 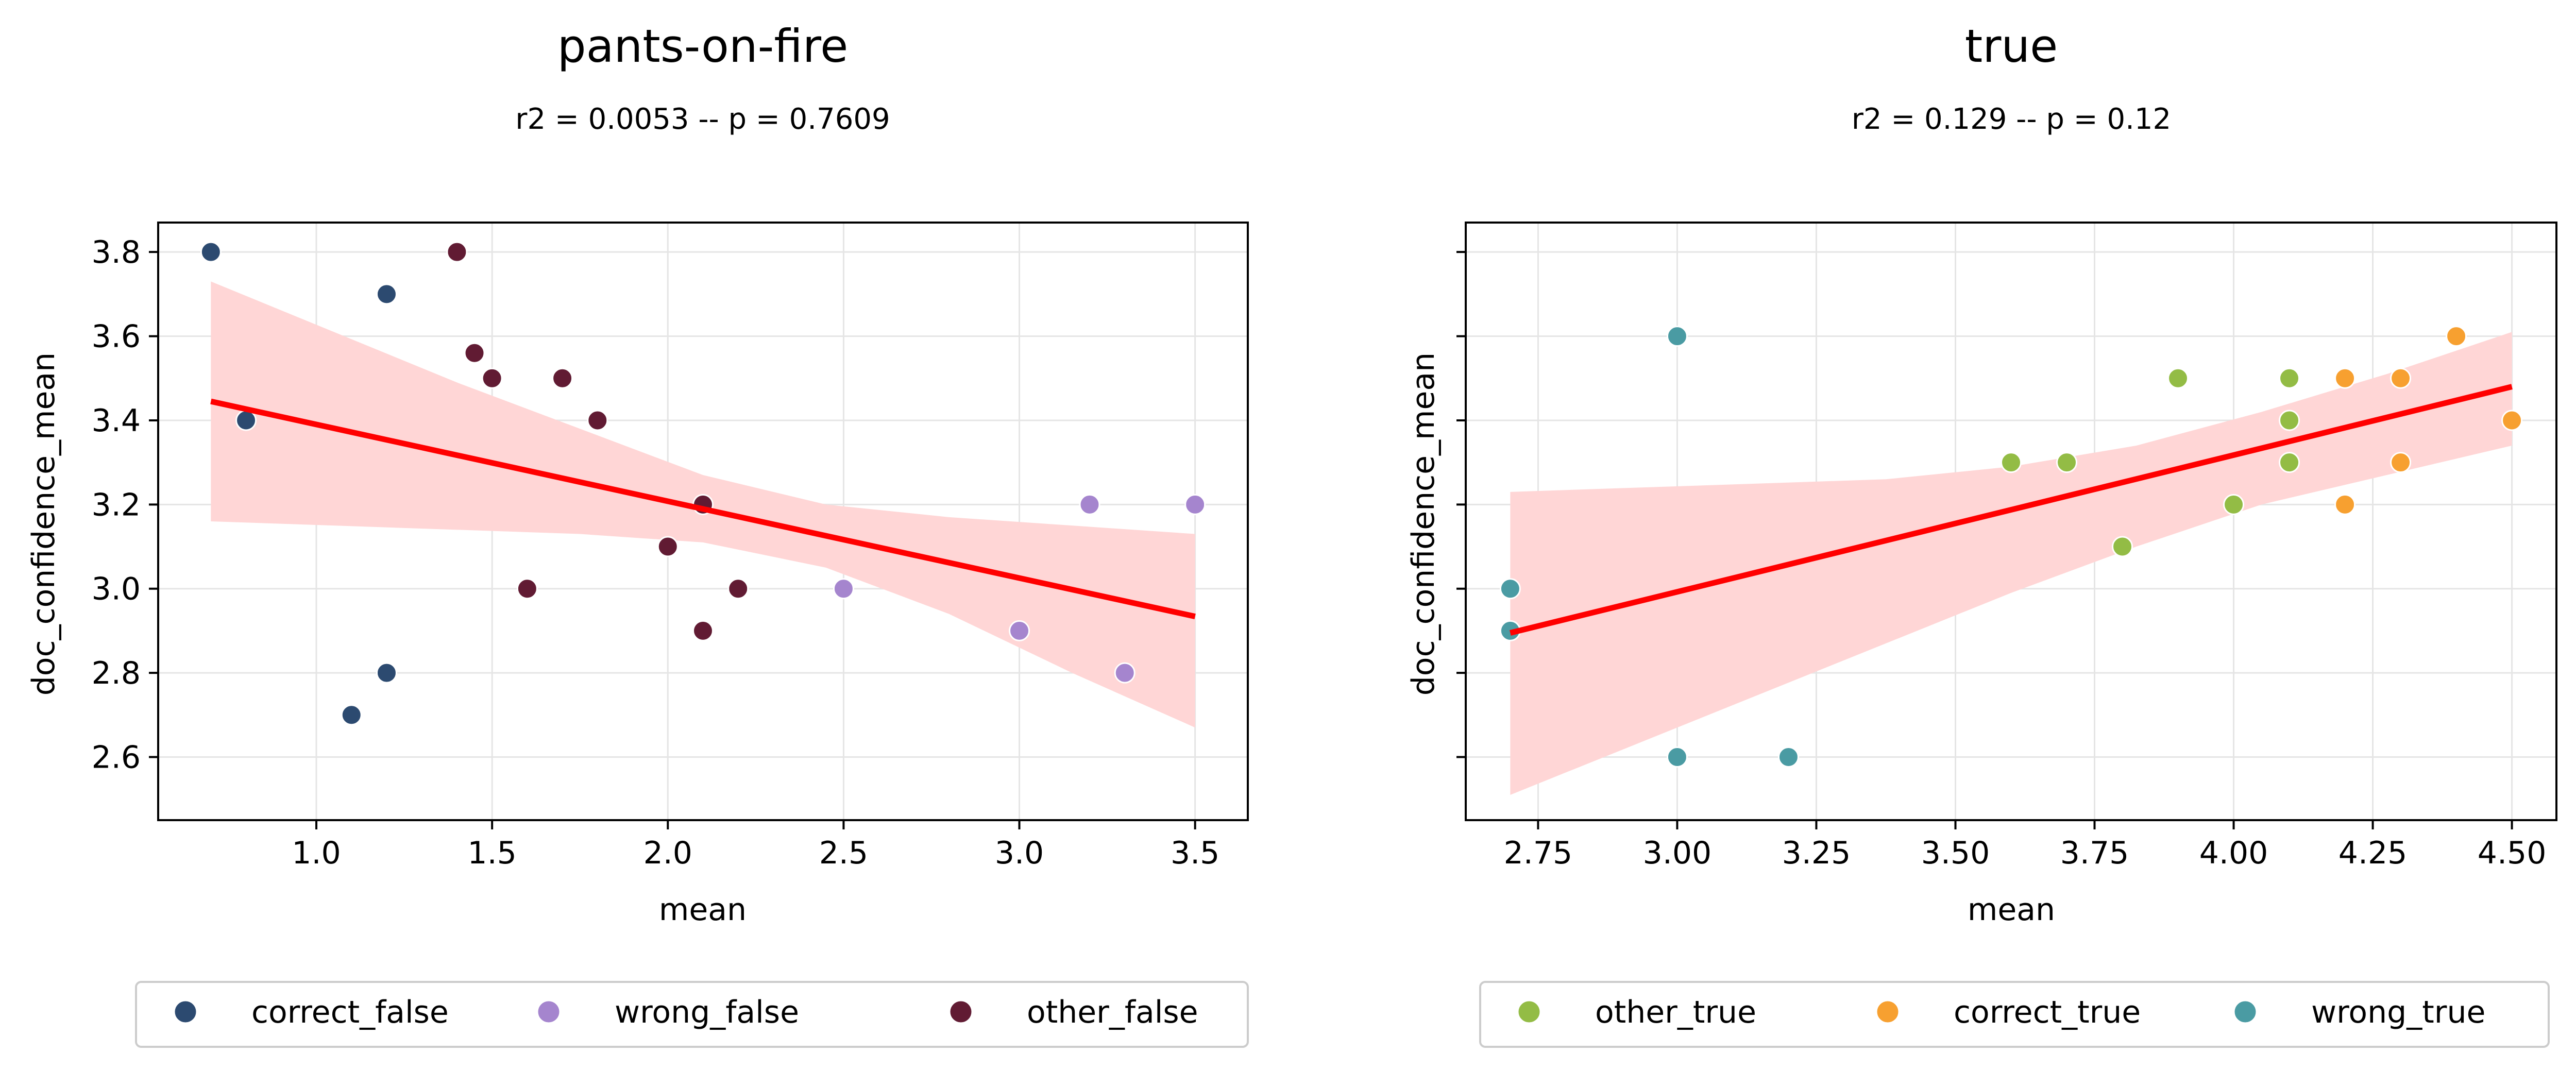 What do you see at coordinates (2512, 853) in the screenshot?
I see `x-tick-label: 4.50` at bounding box center [2512, 853].